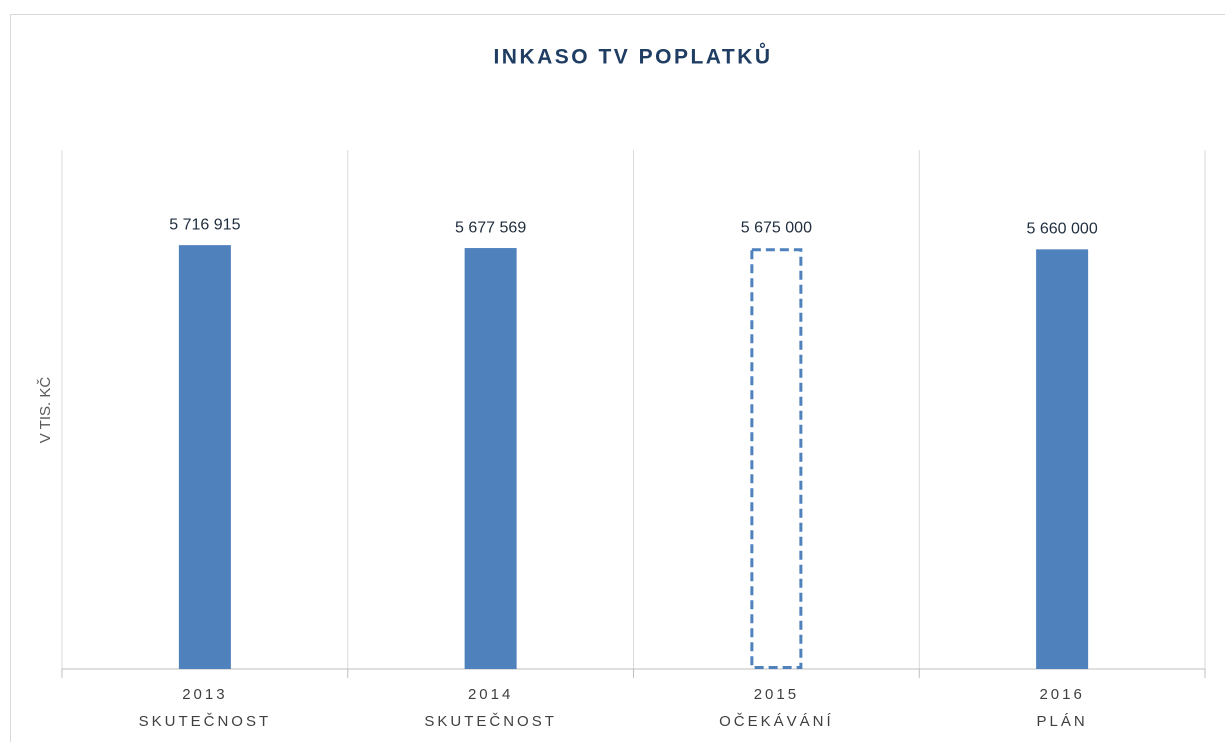 This screenshot has width=1225, height=742. What do you see at coordinates (204, 224) in the screenshot?
I see `data-label: 5 716 915` at bounding box center [204, 224].